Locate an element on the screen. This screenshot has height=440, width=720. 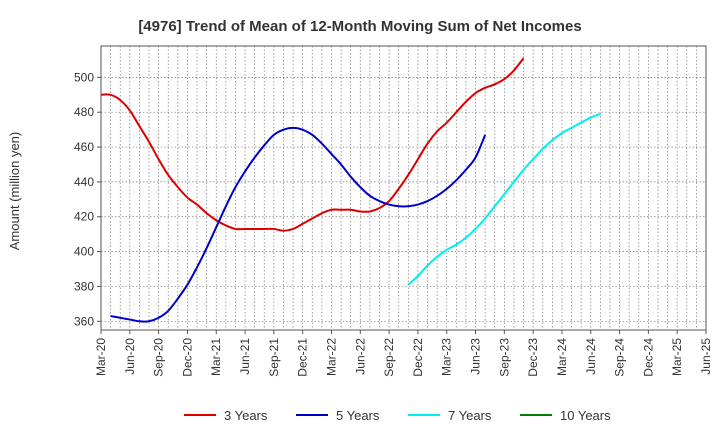
legend-label-3: 10 Years is located at coordinates (585, 415).